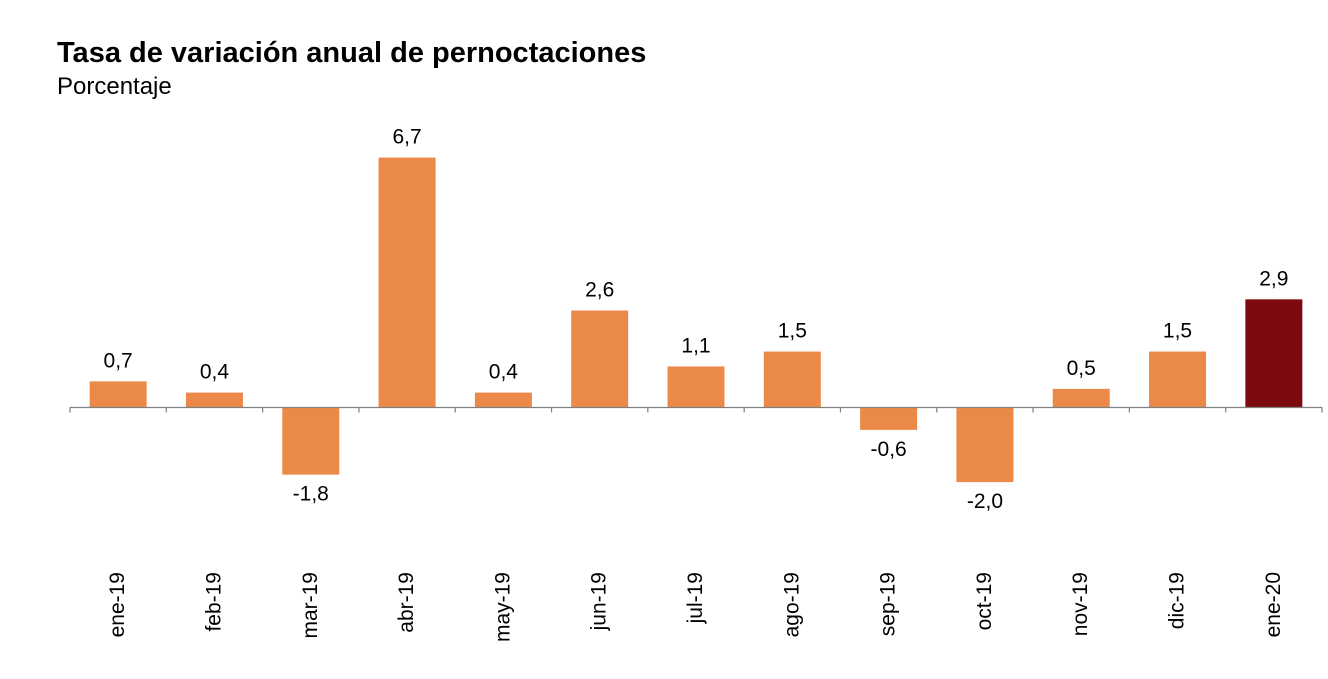 The width and height of the screenshot is (1328, 679). Describe the element at coordinates (117, 604) in the screenshot. I see `tick-label-ene-19: ene-19` at that location.